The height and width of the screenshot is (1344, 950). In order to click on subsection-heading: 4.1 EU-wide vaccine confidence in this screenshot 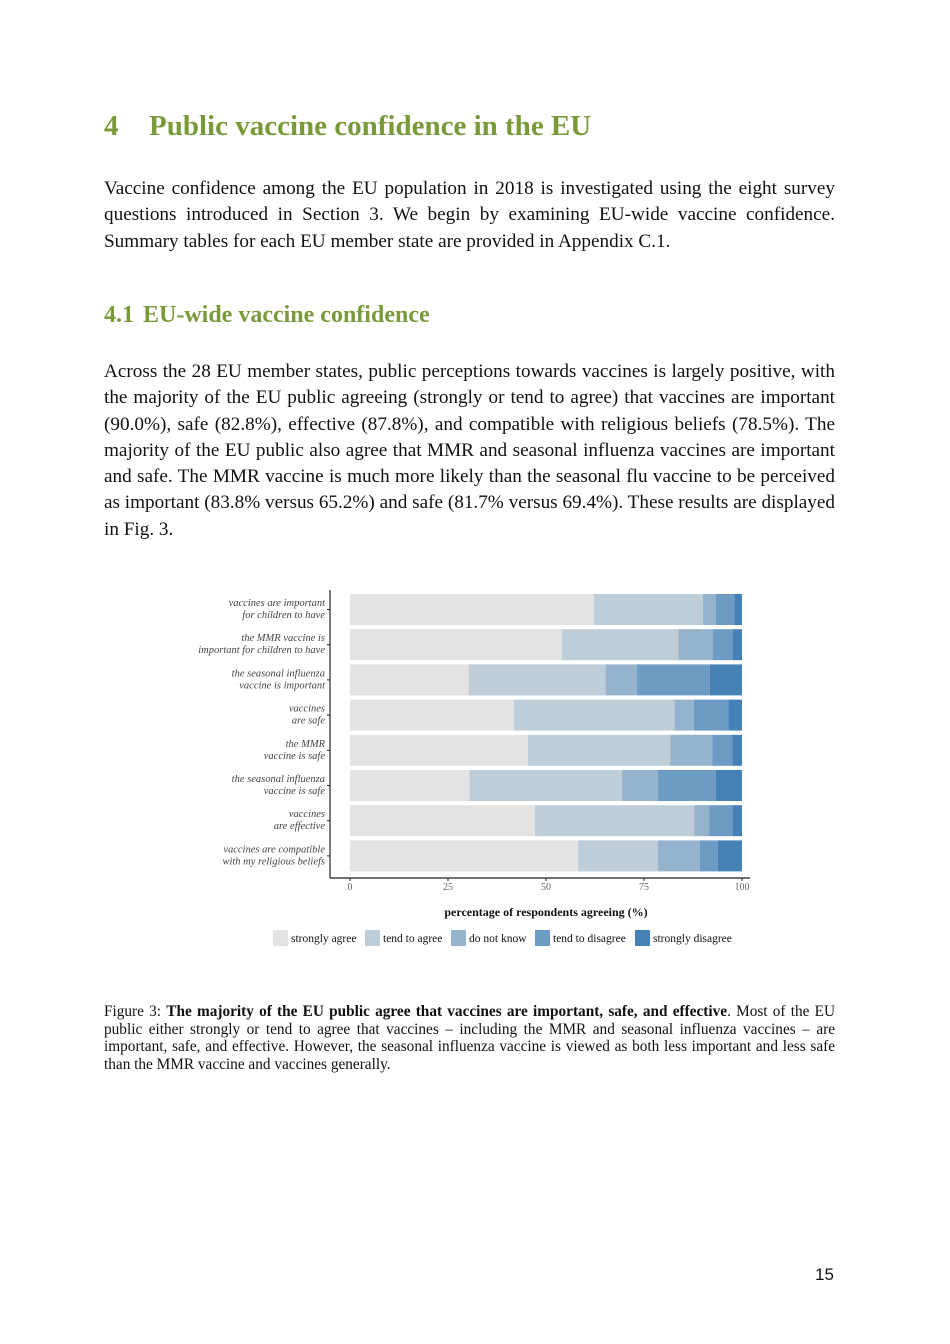, I will do `click(267, 315)`.